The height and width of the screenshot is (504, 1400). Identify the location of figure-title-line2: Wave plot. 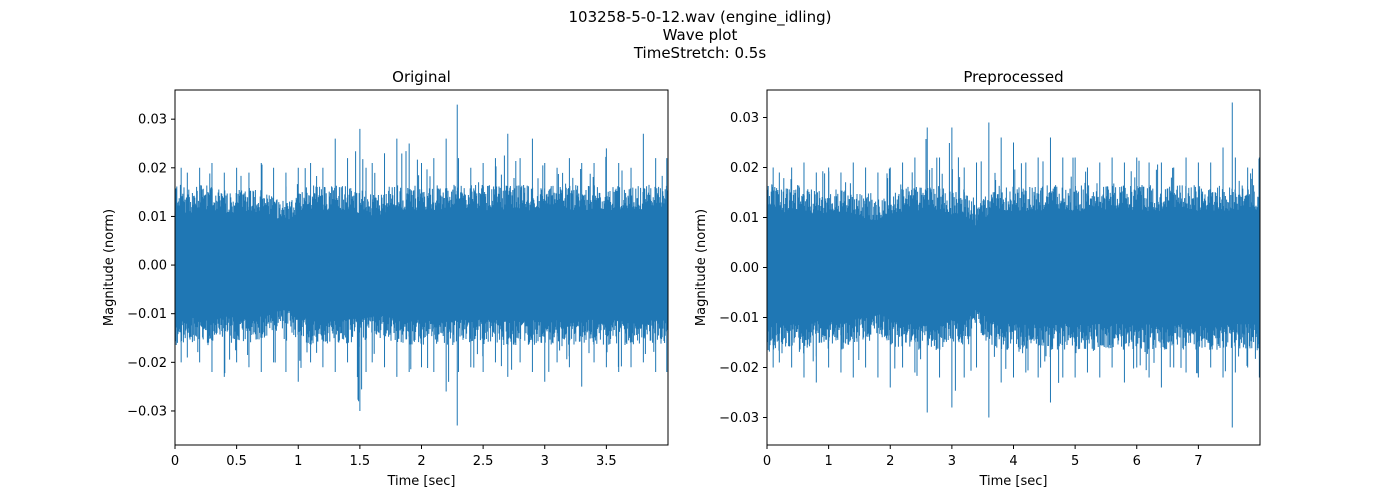
(700, 35).